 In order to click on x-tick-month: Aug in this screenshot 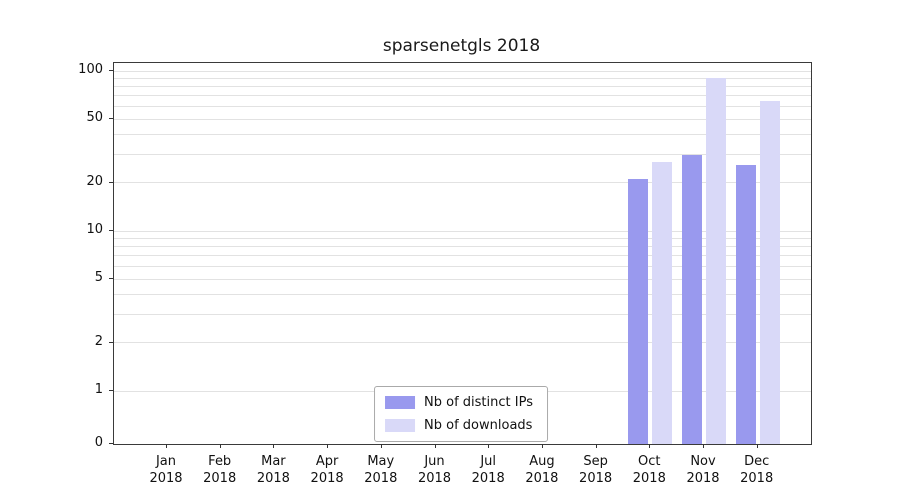, I will do `click(542, 461)`.